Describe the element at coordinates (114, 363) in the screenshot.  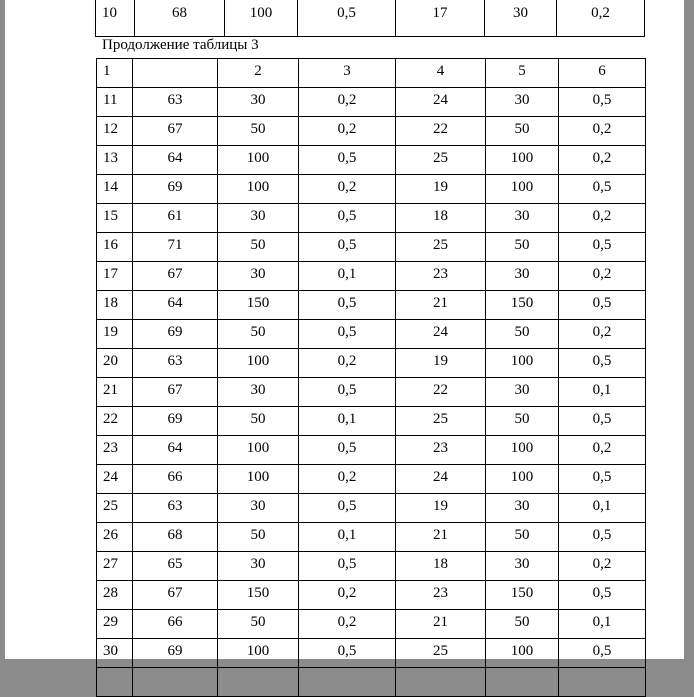
I see `table-cell: 20` at that location.